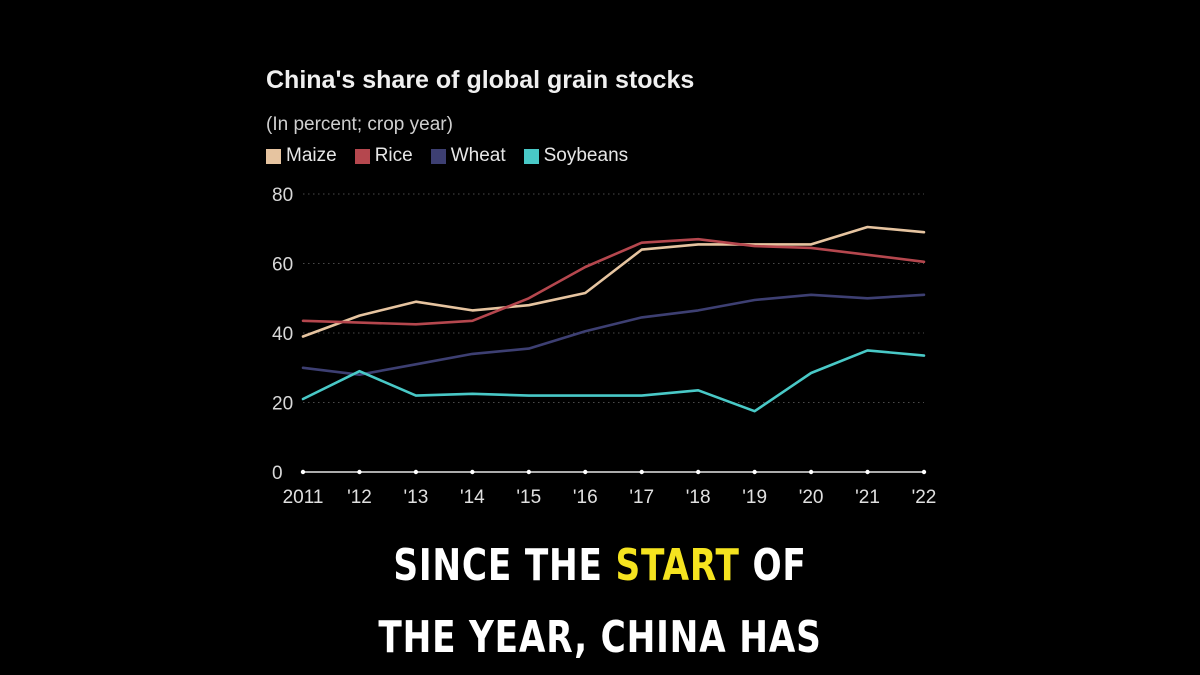 Image resolution: width=1200 pixels, height=675 pixels. Describe the element at coordinates (600, 637) in the screenshot. I see `caption-line-2: THE YEAR, CHINA HAS` at that location.